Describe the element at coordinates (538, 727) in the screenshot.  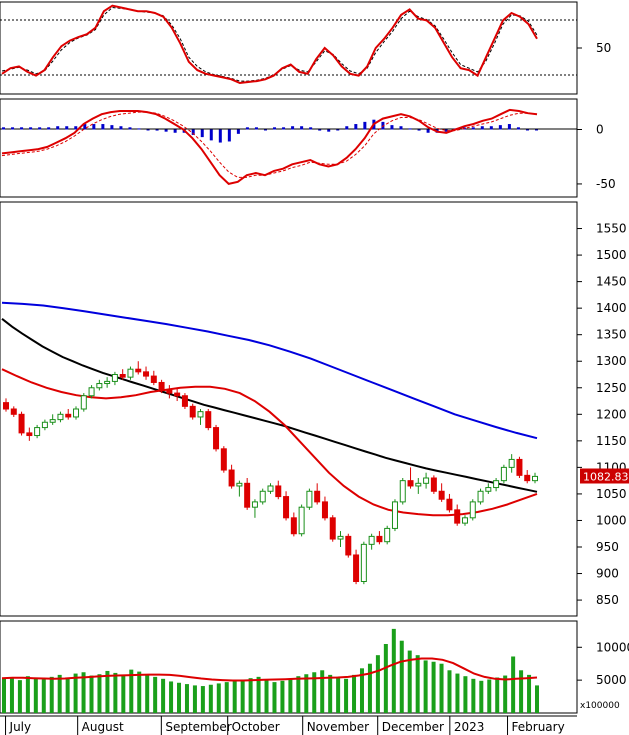
I see `month-label: February` at that location.